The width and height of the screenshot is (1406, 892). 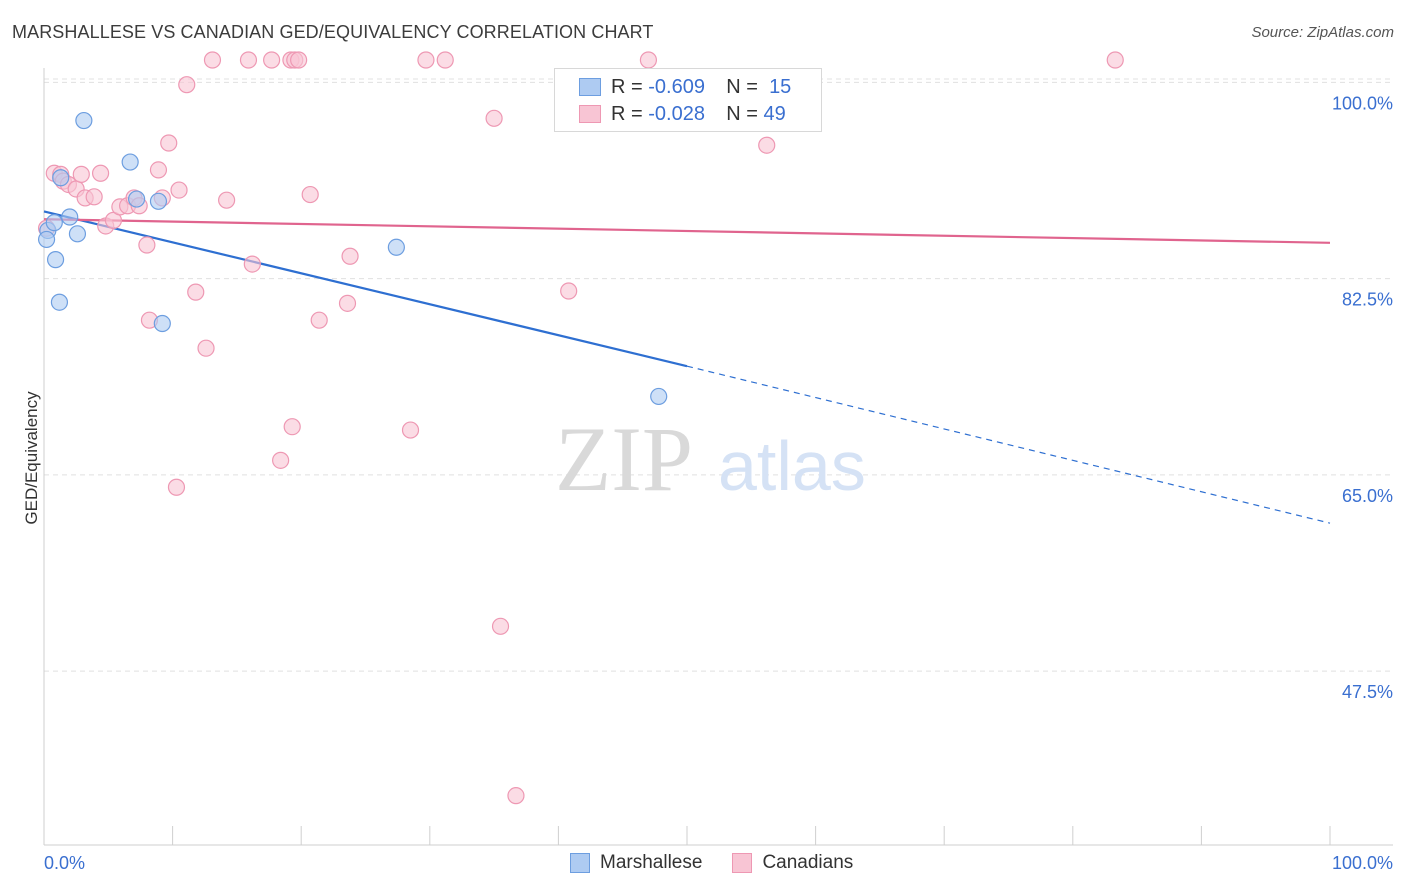 I want to click on legend-item-canadians: Canadians, so click(x=792, y=863).